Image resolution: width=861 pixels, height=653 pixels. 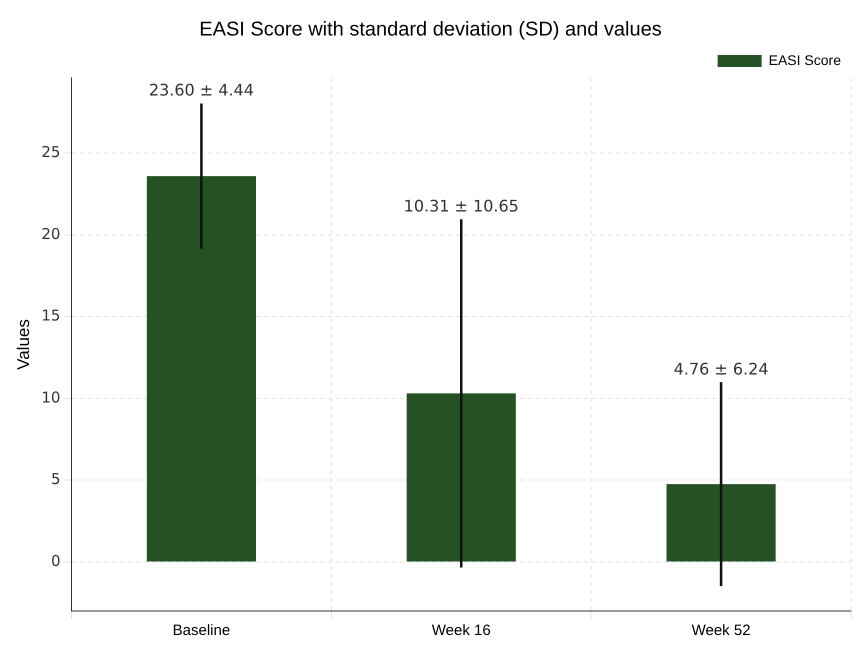 What do you see at coordinates (805, 60) in the screenshot?
I see `legend-label: EASI Score` at bounding box center [805, 60].